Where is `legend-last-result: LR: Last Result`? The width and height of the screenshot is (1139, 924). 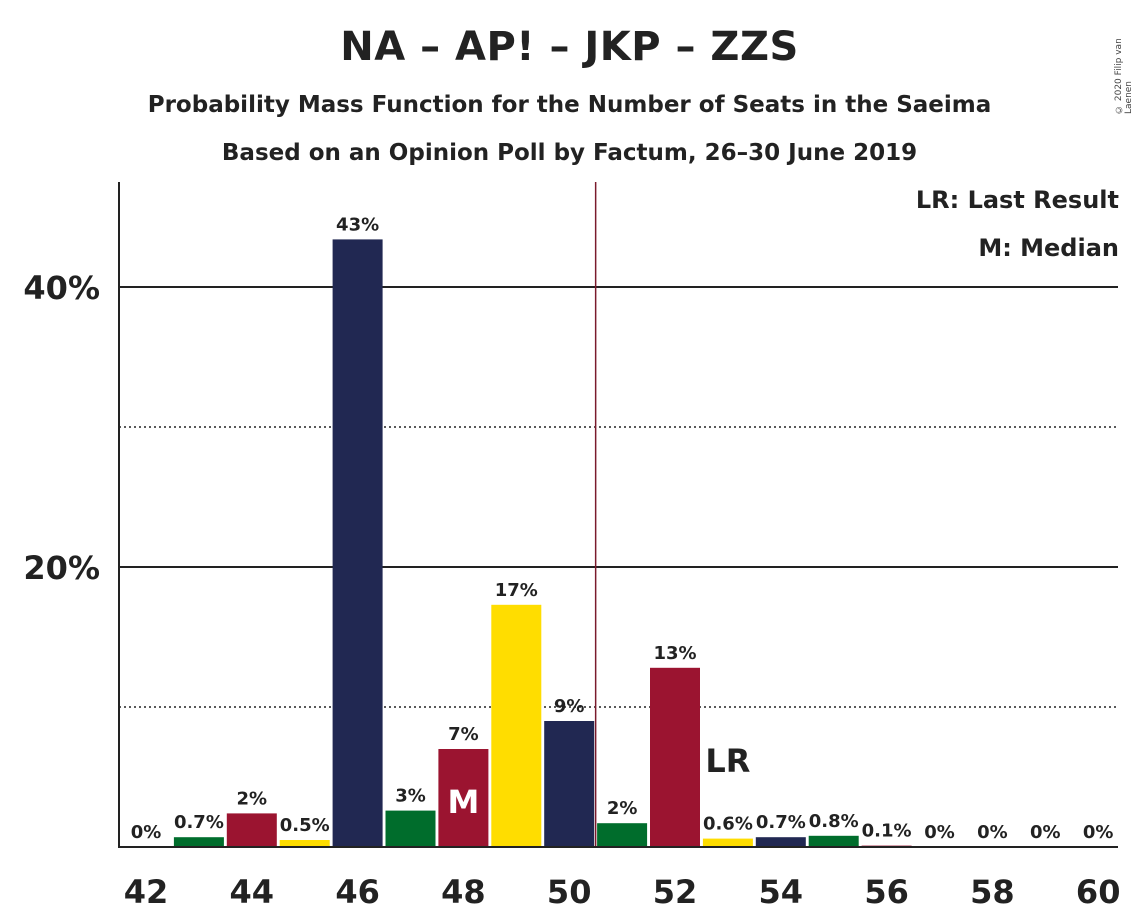
legend-last-result: LR: Last Result is located at coordinates (1017, 200).